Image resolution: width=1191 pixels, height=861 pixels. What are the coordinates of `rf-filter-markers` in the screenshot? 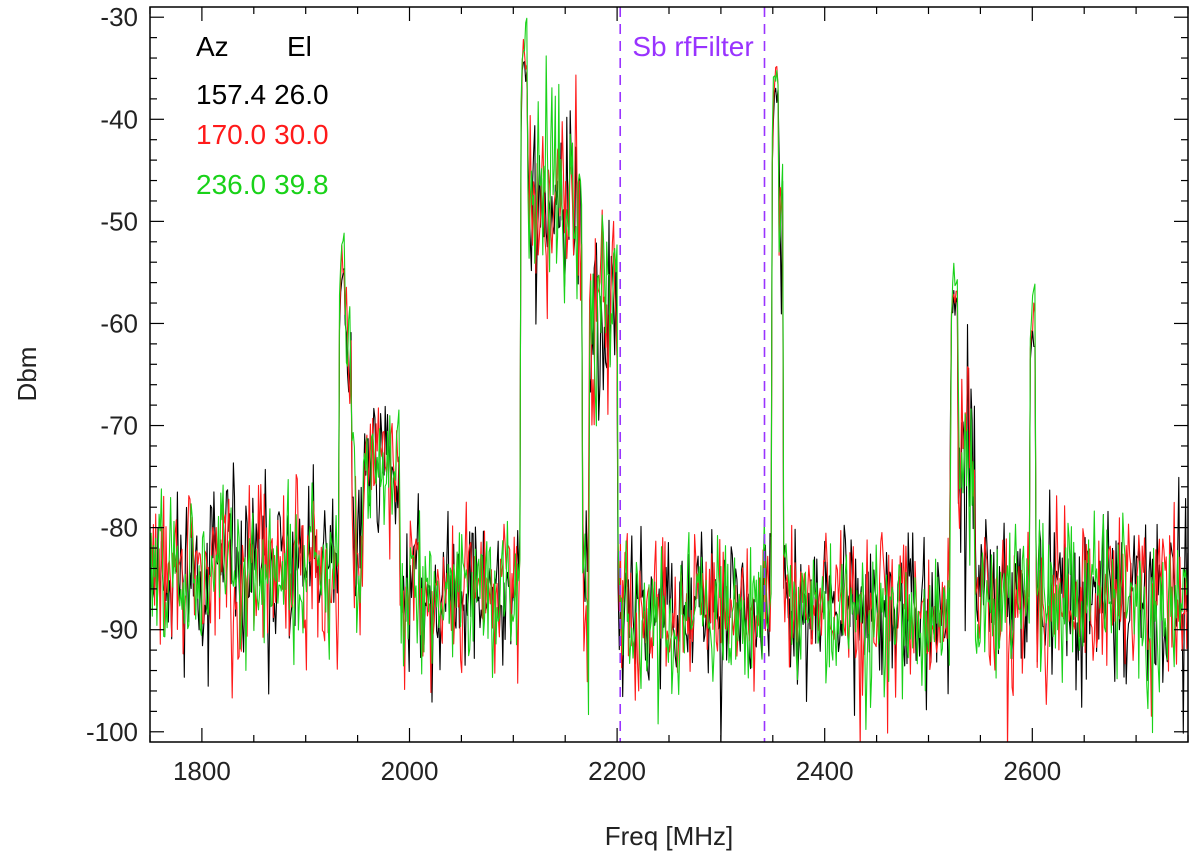 It's located at (692, 374).